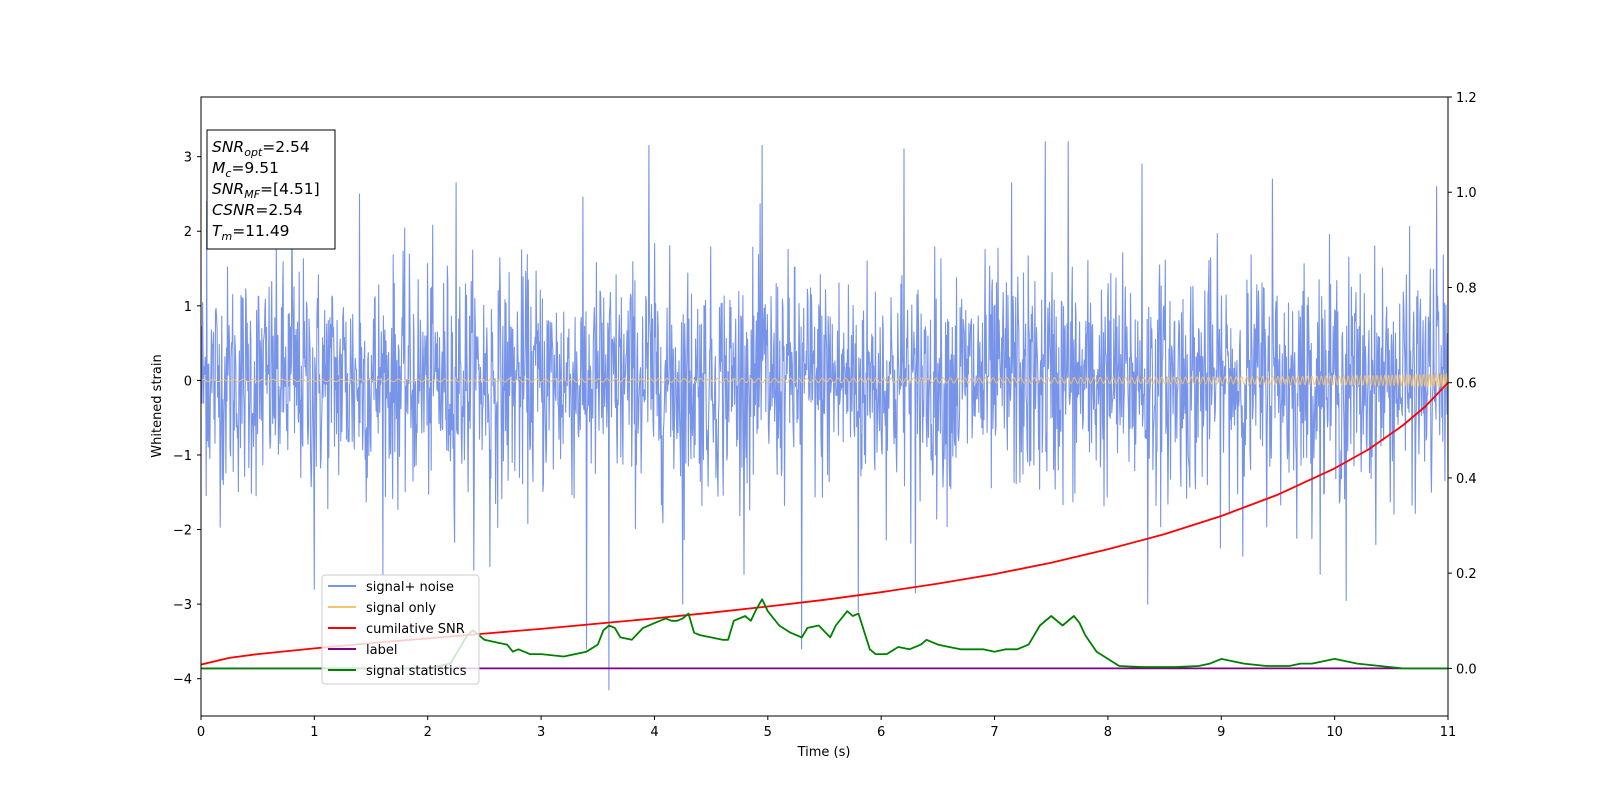 The image size is (1600, 804). Describe the element at coordinates (233, 210) in the screenshot. I see `annotation-symbol: CSNR` at that location.